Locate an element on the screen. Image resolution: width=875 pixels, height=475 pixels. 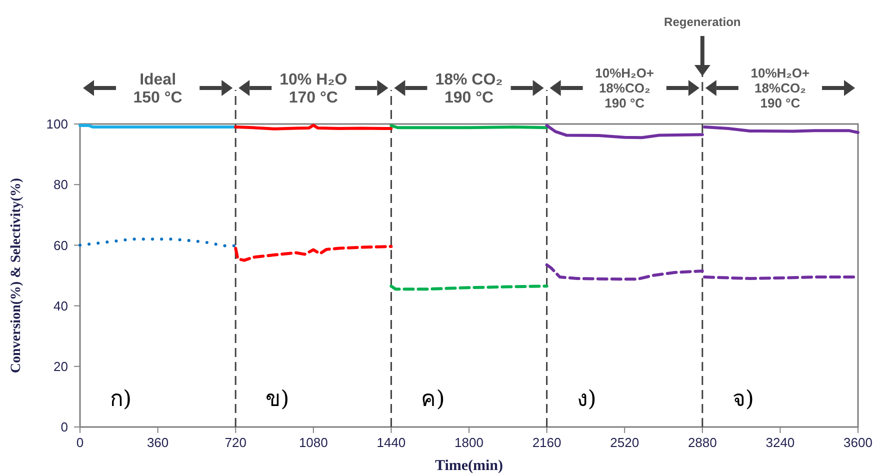
y-tick-label: 80 is located at coordinates (61, 184).